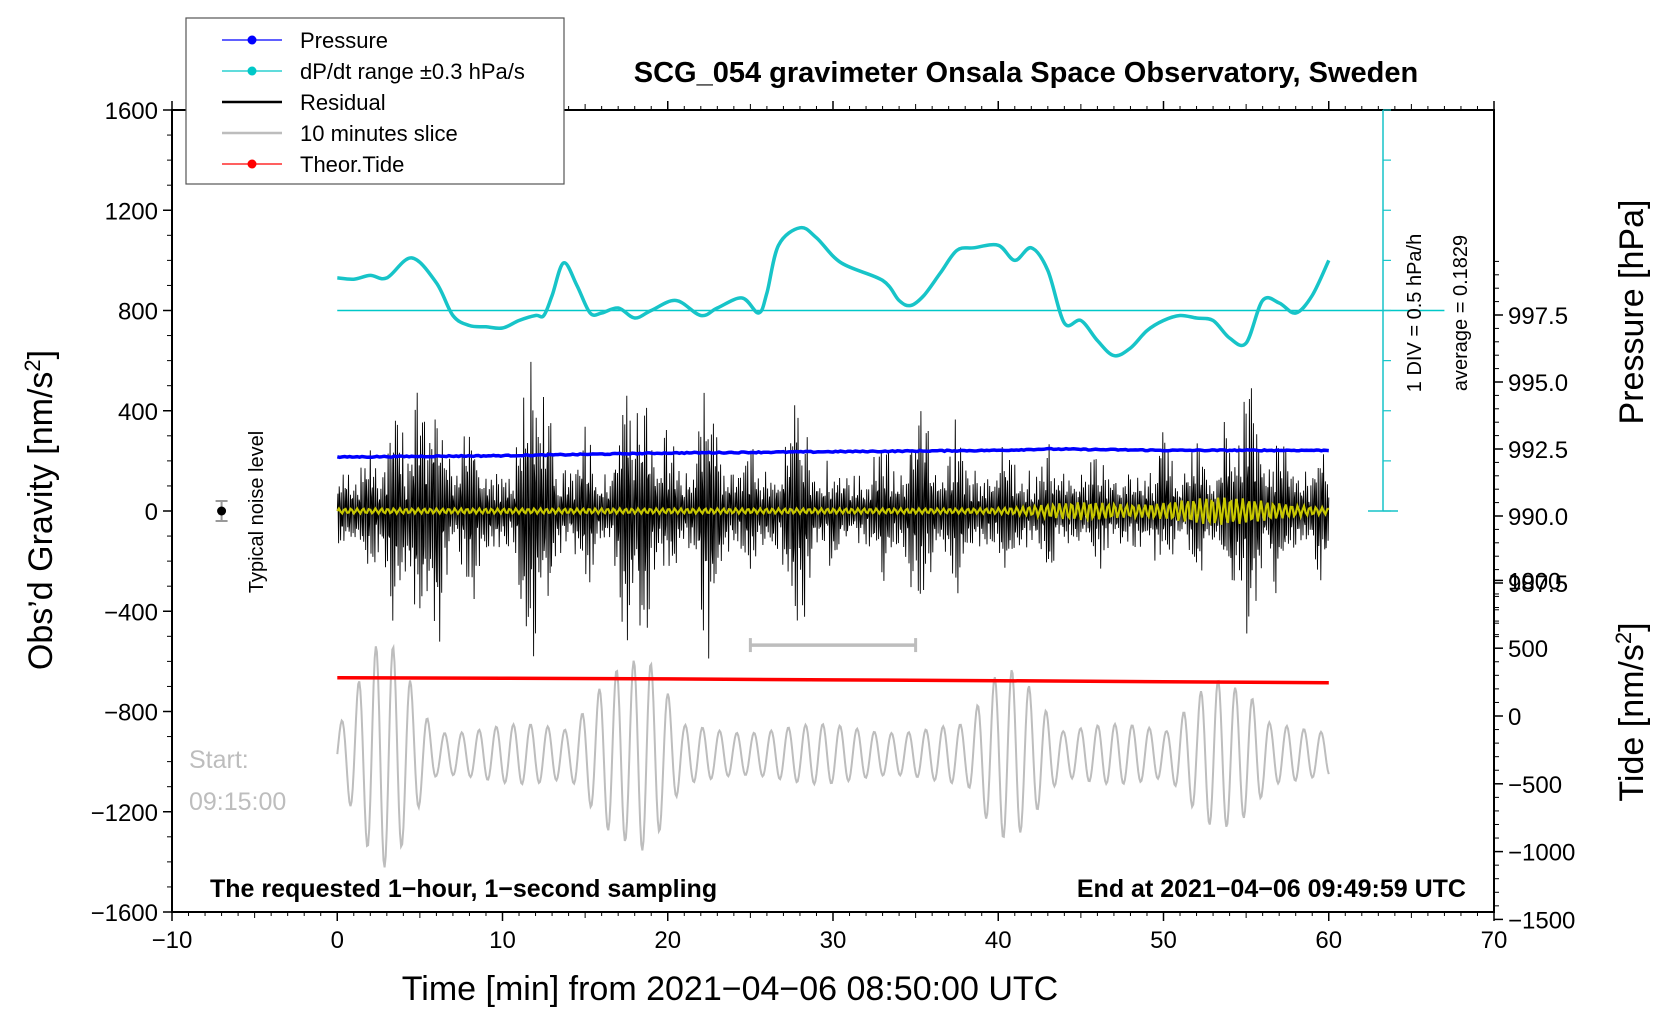 Image resolution: width=1676 pixels, height=1020 pixels. I want to click on smoothed-residual-line, so click(833, 511).